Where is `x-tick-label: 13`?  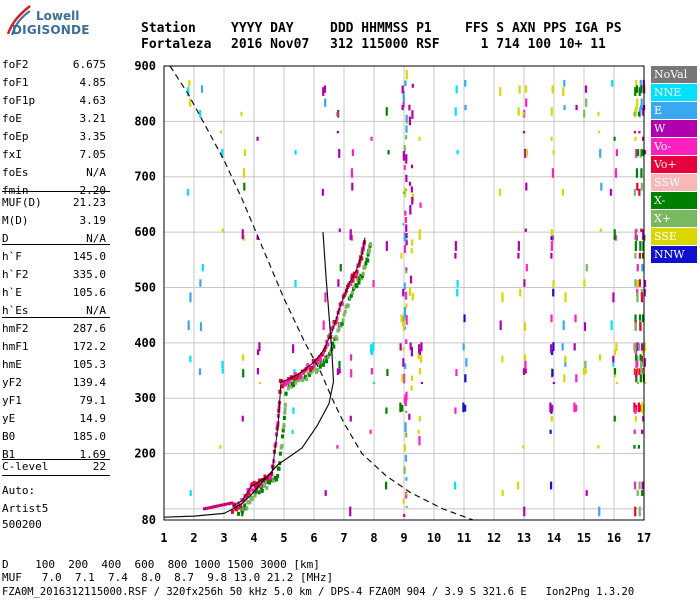 x-tick-label: 13 is located at coordinates (524, 538).